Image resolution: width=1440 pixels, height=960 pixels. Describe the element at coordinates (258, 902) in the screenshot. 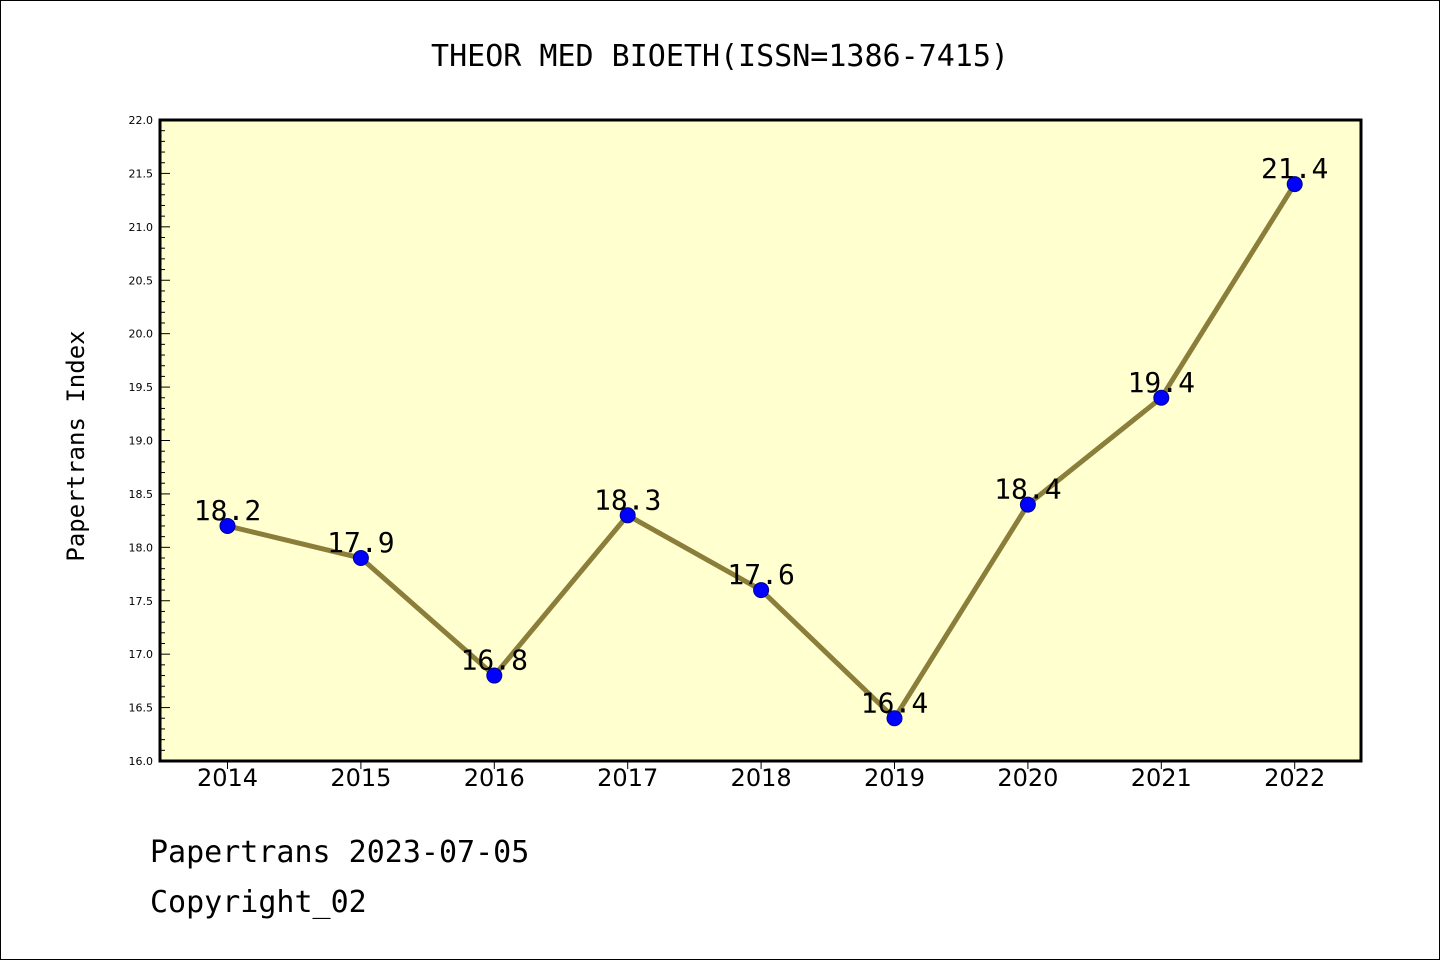

I see `footer-copyright-text: Copyright_02` at that location.